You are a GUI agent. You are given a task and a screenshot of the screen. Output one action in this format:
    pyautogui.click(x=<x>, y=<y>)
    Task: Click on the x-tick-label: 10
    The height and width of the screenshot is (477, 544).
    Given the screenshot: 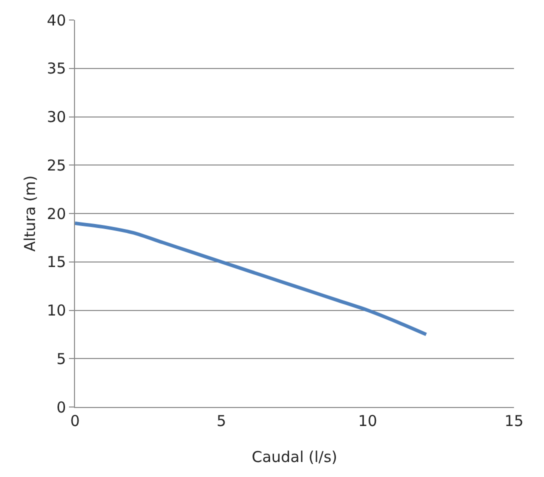 What is the action you would take?
    pyautogui.click(x=368, y=421)
    